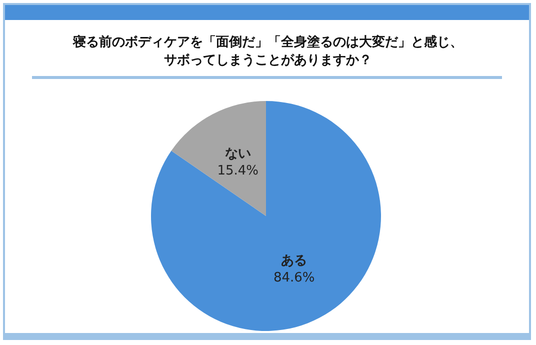  I want to click on data-label: 15.4%, so click(238, 170).